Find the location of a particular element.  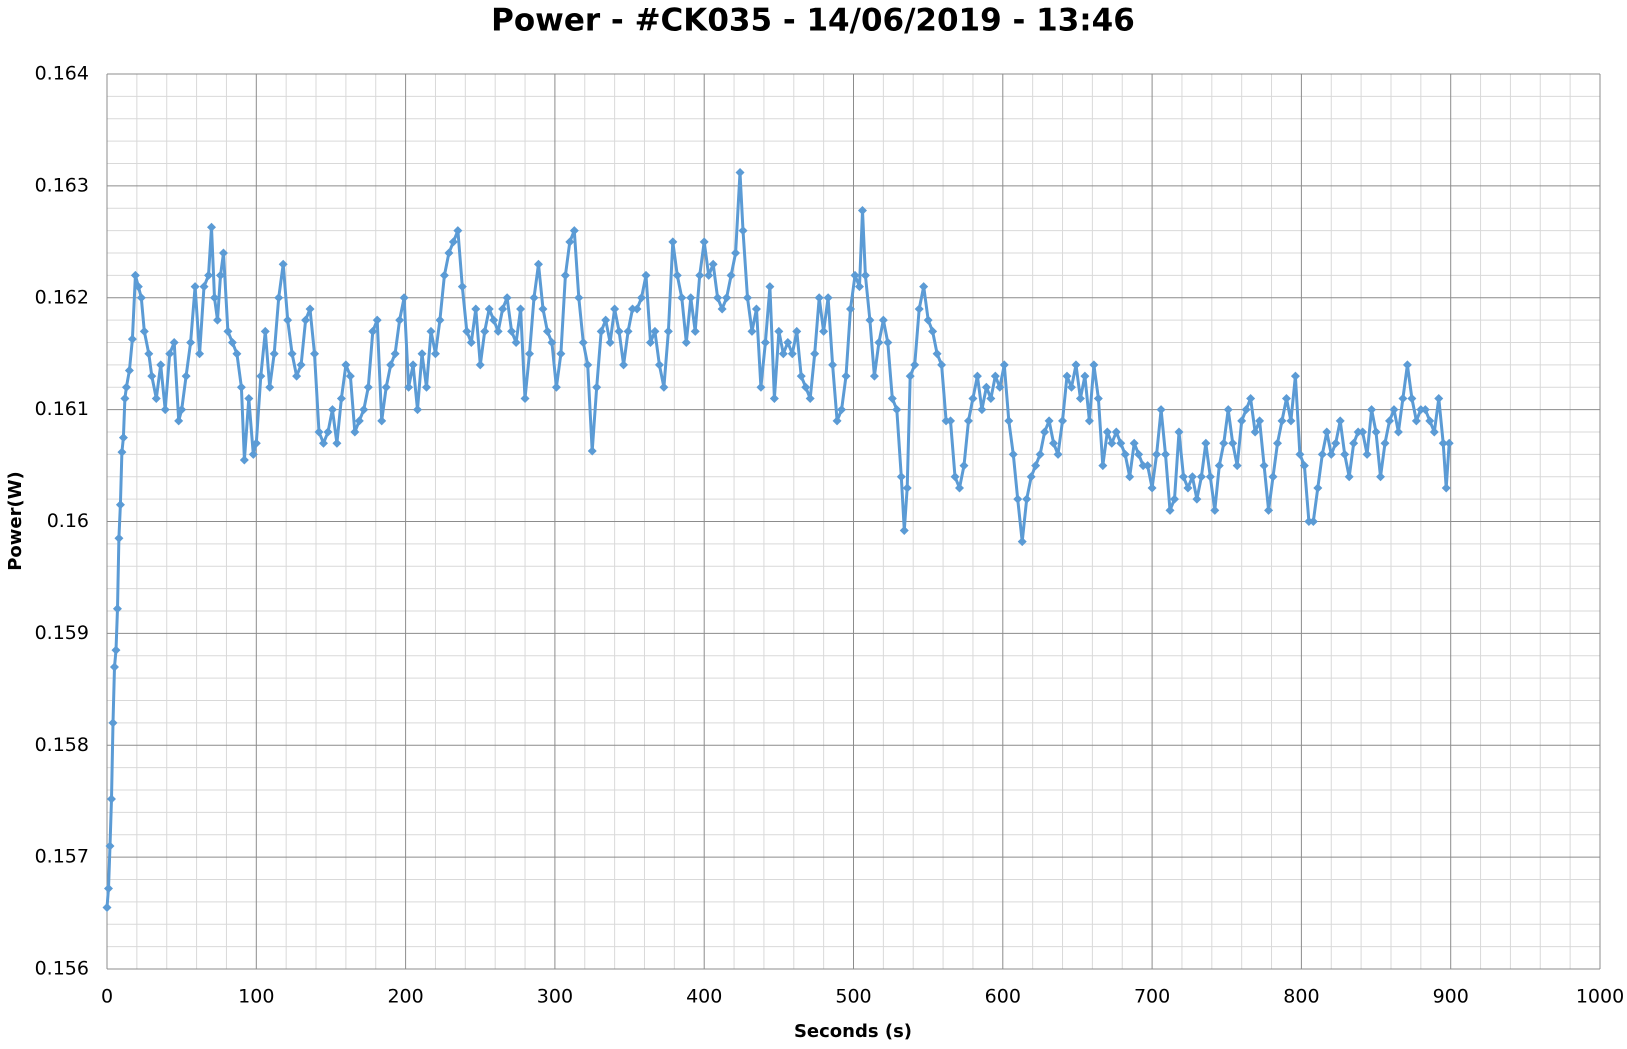

y-tick-label: 0.16 is located at coordinates (68, 521).